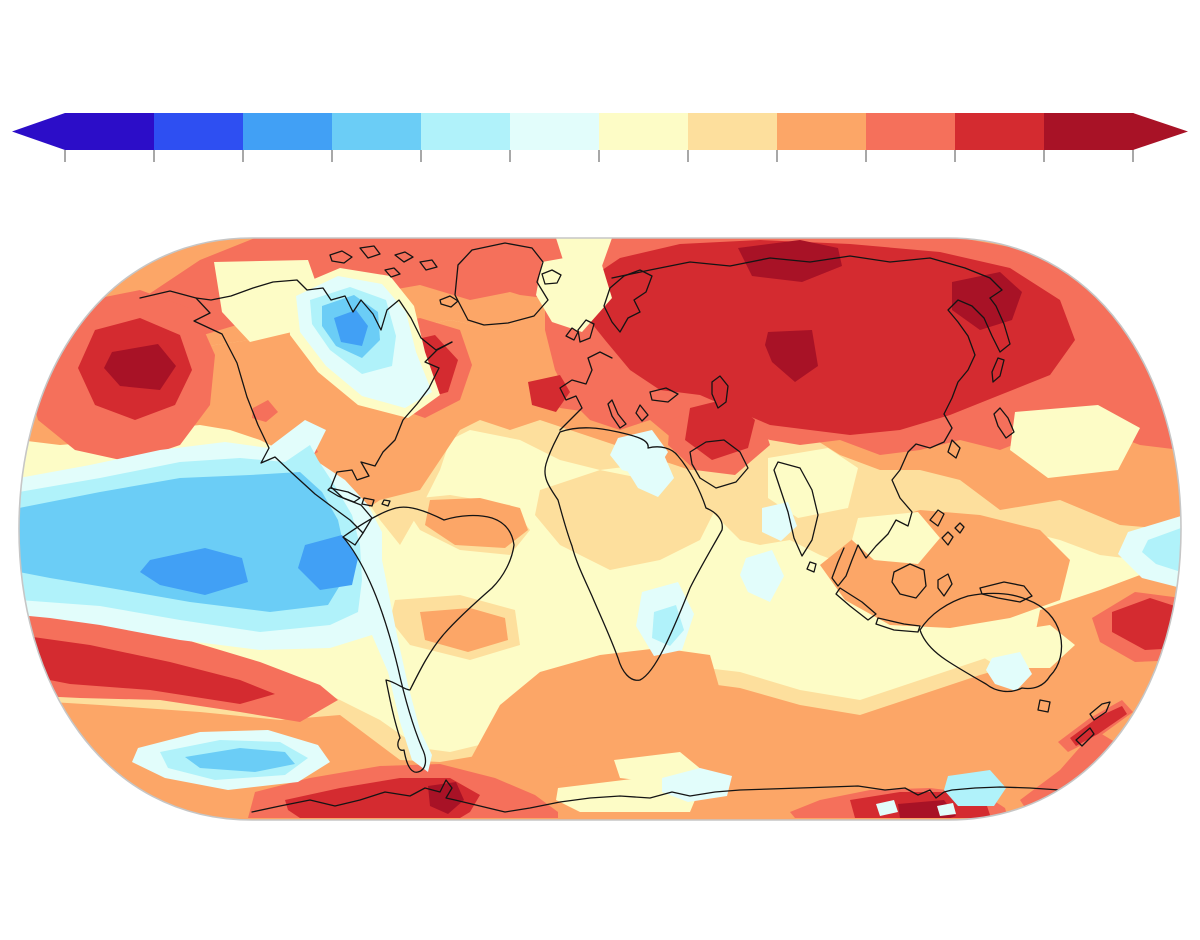  Describe the element at coordinates (791, 356) in the screenshot. I see `contour-region-darkred-central-asia` at that location.